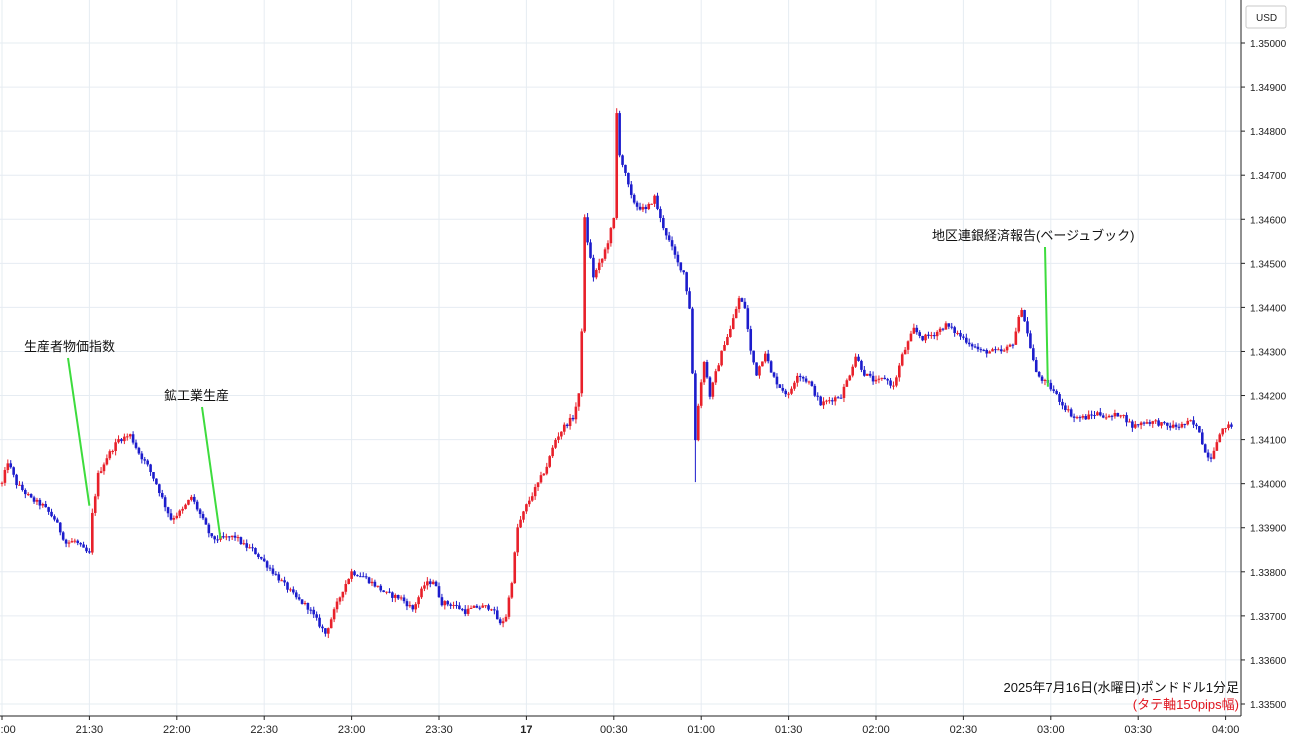  Describe the element at coordinates (1268, 705) in the screenshot. I see `price-tick-label: 1.33500` at that location.